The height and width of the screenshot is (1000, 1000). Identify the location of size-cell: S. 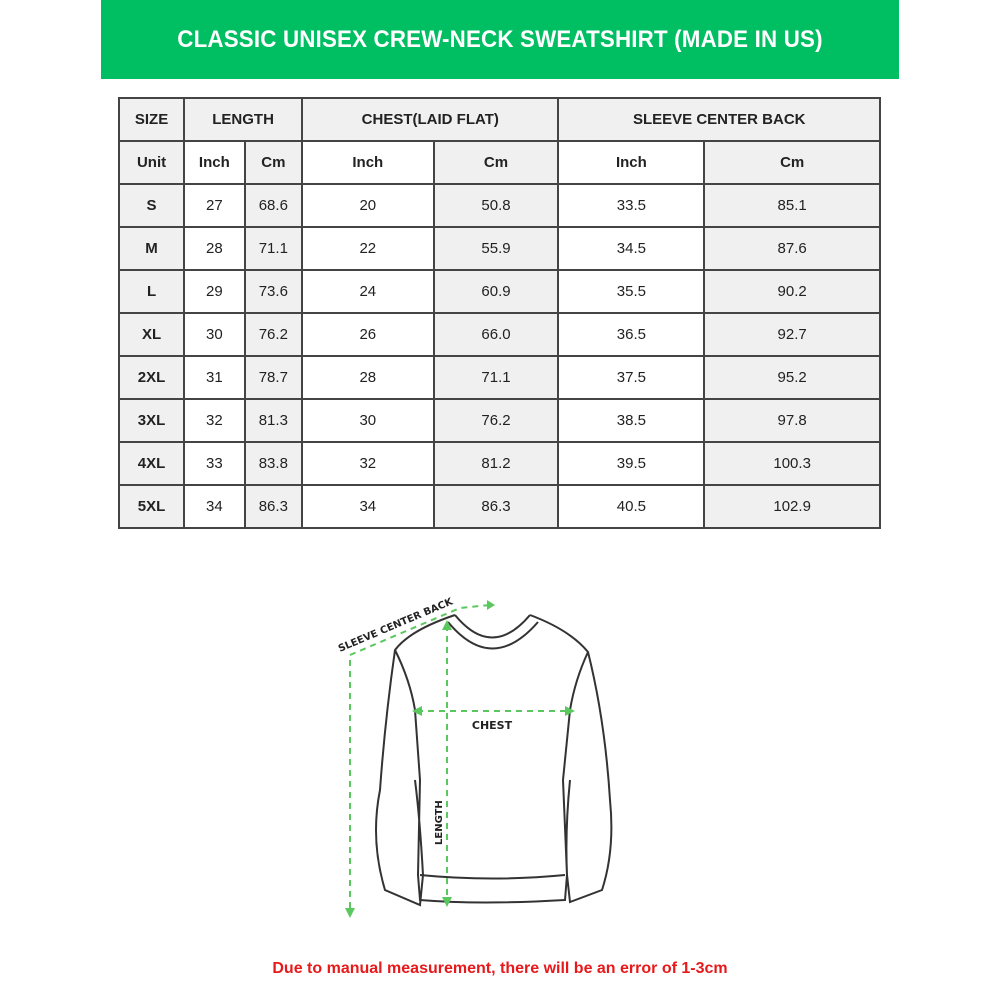
(151, 205).